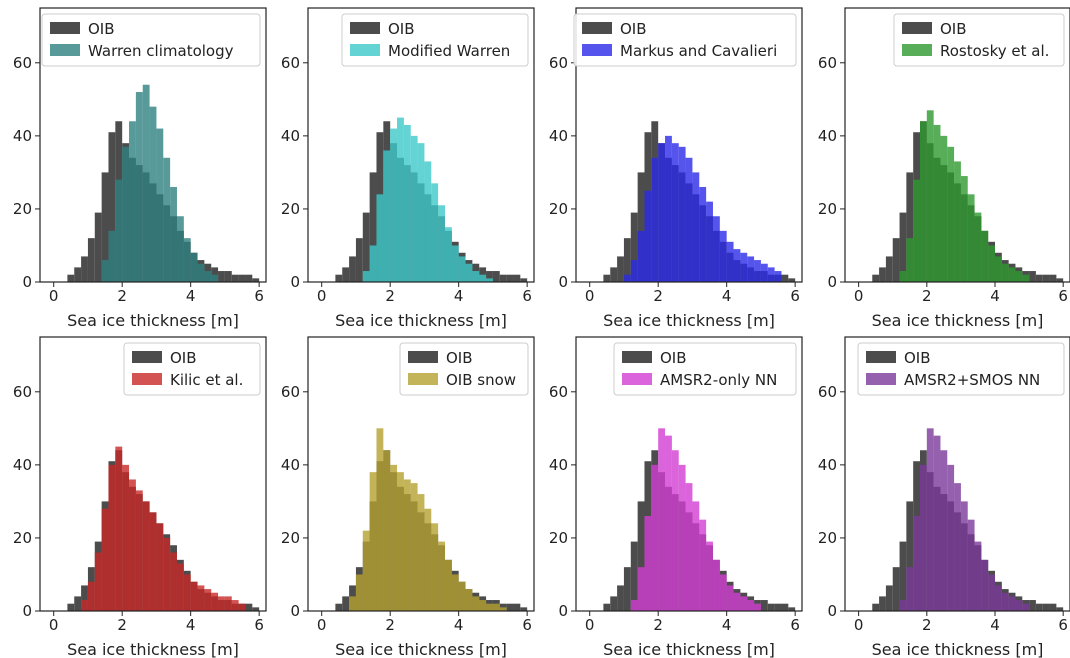 The image size is (1070, 658). What do you see at coordinates (958, 649) in the screenshot?
I see `x-axis-label: Sea ice thickness [m]` at bounding box center [958, 649].